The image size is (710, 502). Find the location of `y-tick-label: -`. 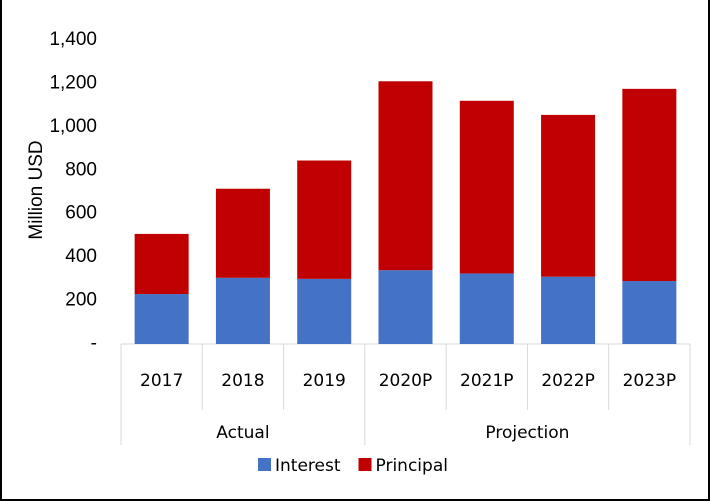

y-tick-label: - is located at coordinates (94, 343).